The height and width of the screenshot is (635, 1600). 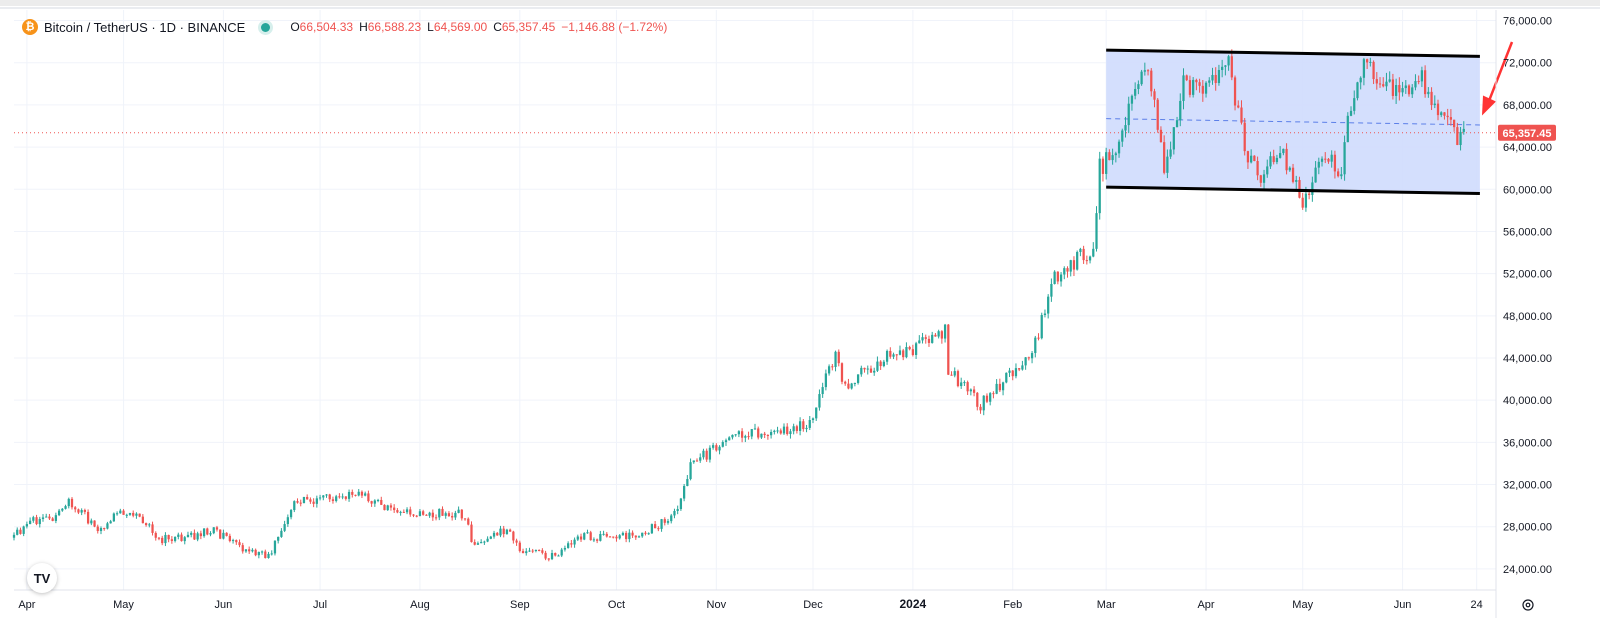 What do you see at coordinates (1293, 121) in the screenshot?
I see `price-channel-lines` at bounding box center [1293, 121].